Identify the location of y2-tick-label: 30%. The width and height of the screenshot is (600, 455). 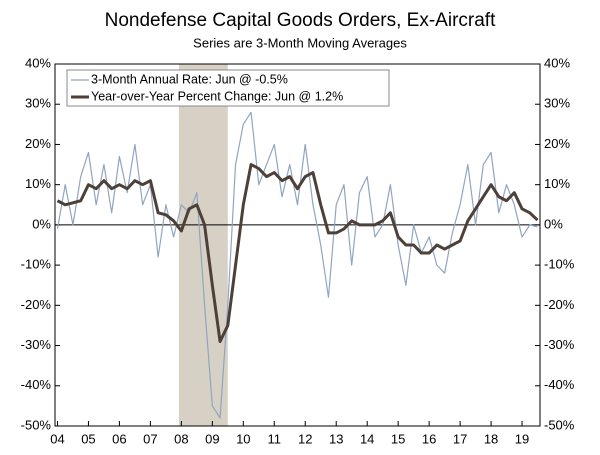
(557, 103).